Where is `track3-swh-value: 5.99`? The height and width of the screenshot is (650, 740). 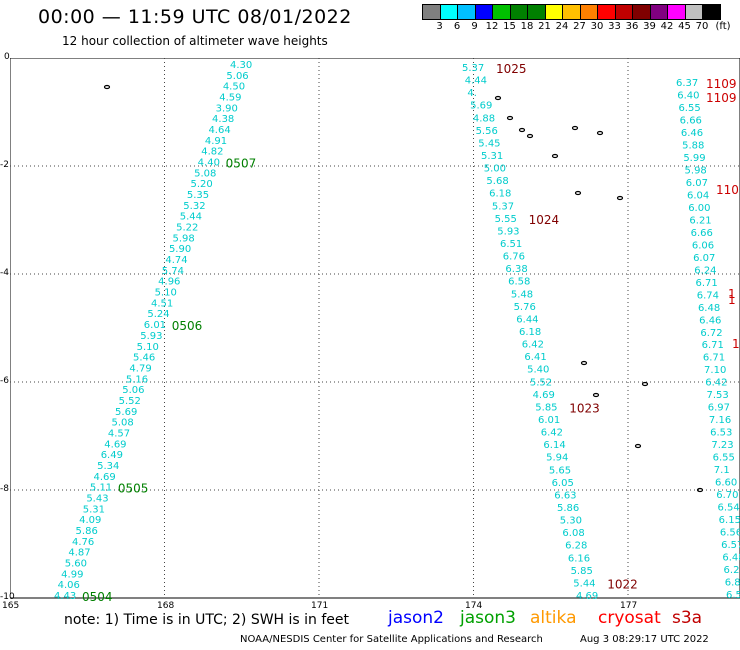 track3-swh-value: 5.99 is located at coordinates (694, 158).